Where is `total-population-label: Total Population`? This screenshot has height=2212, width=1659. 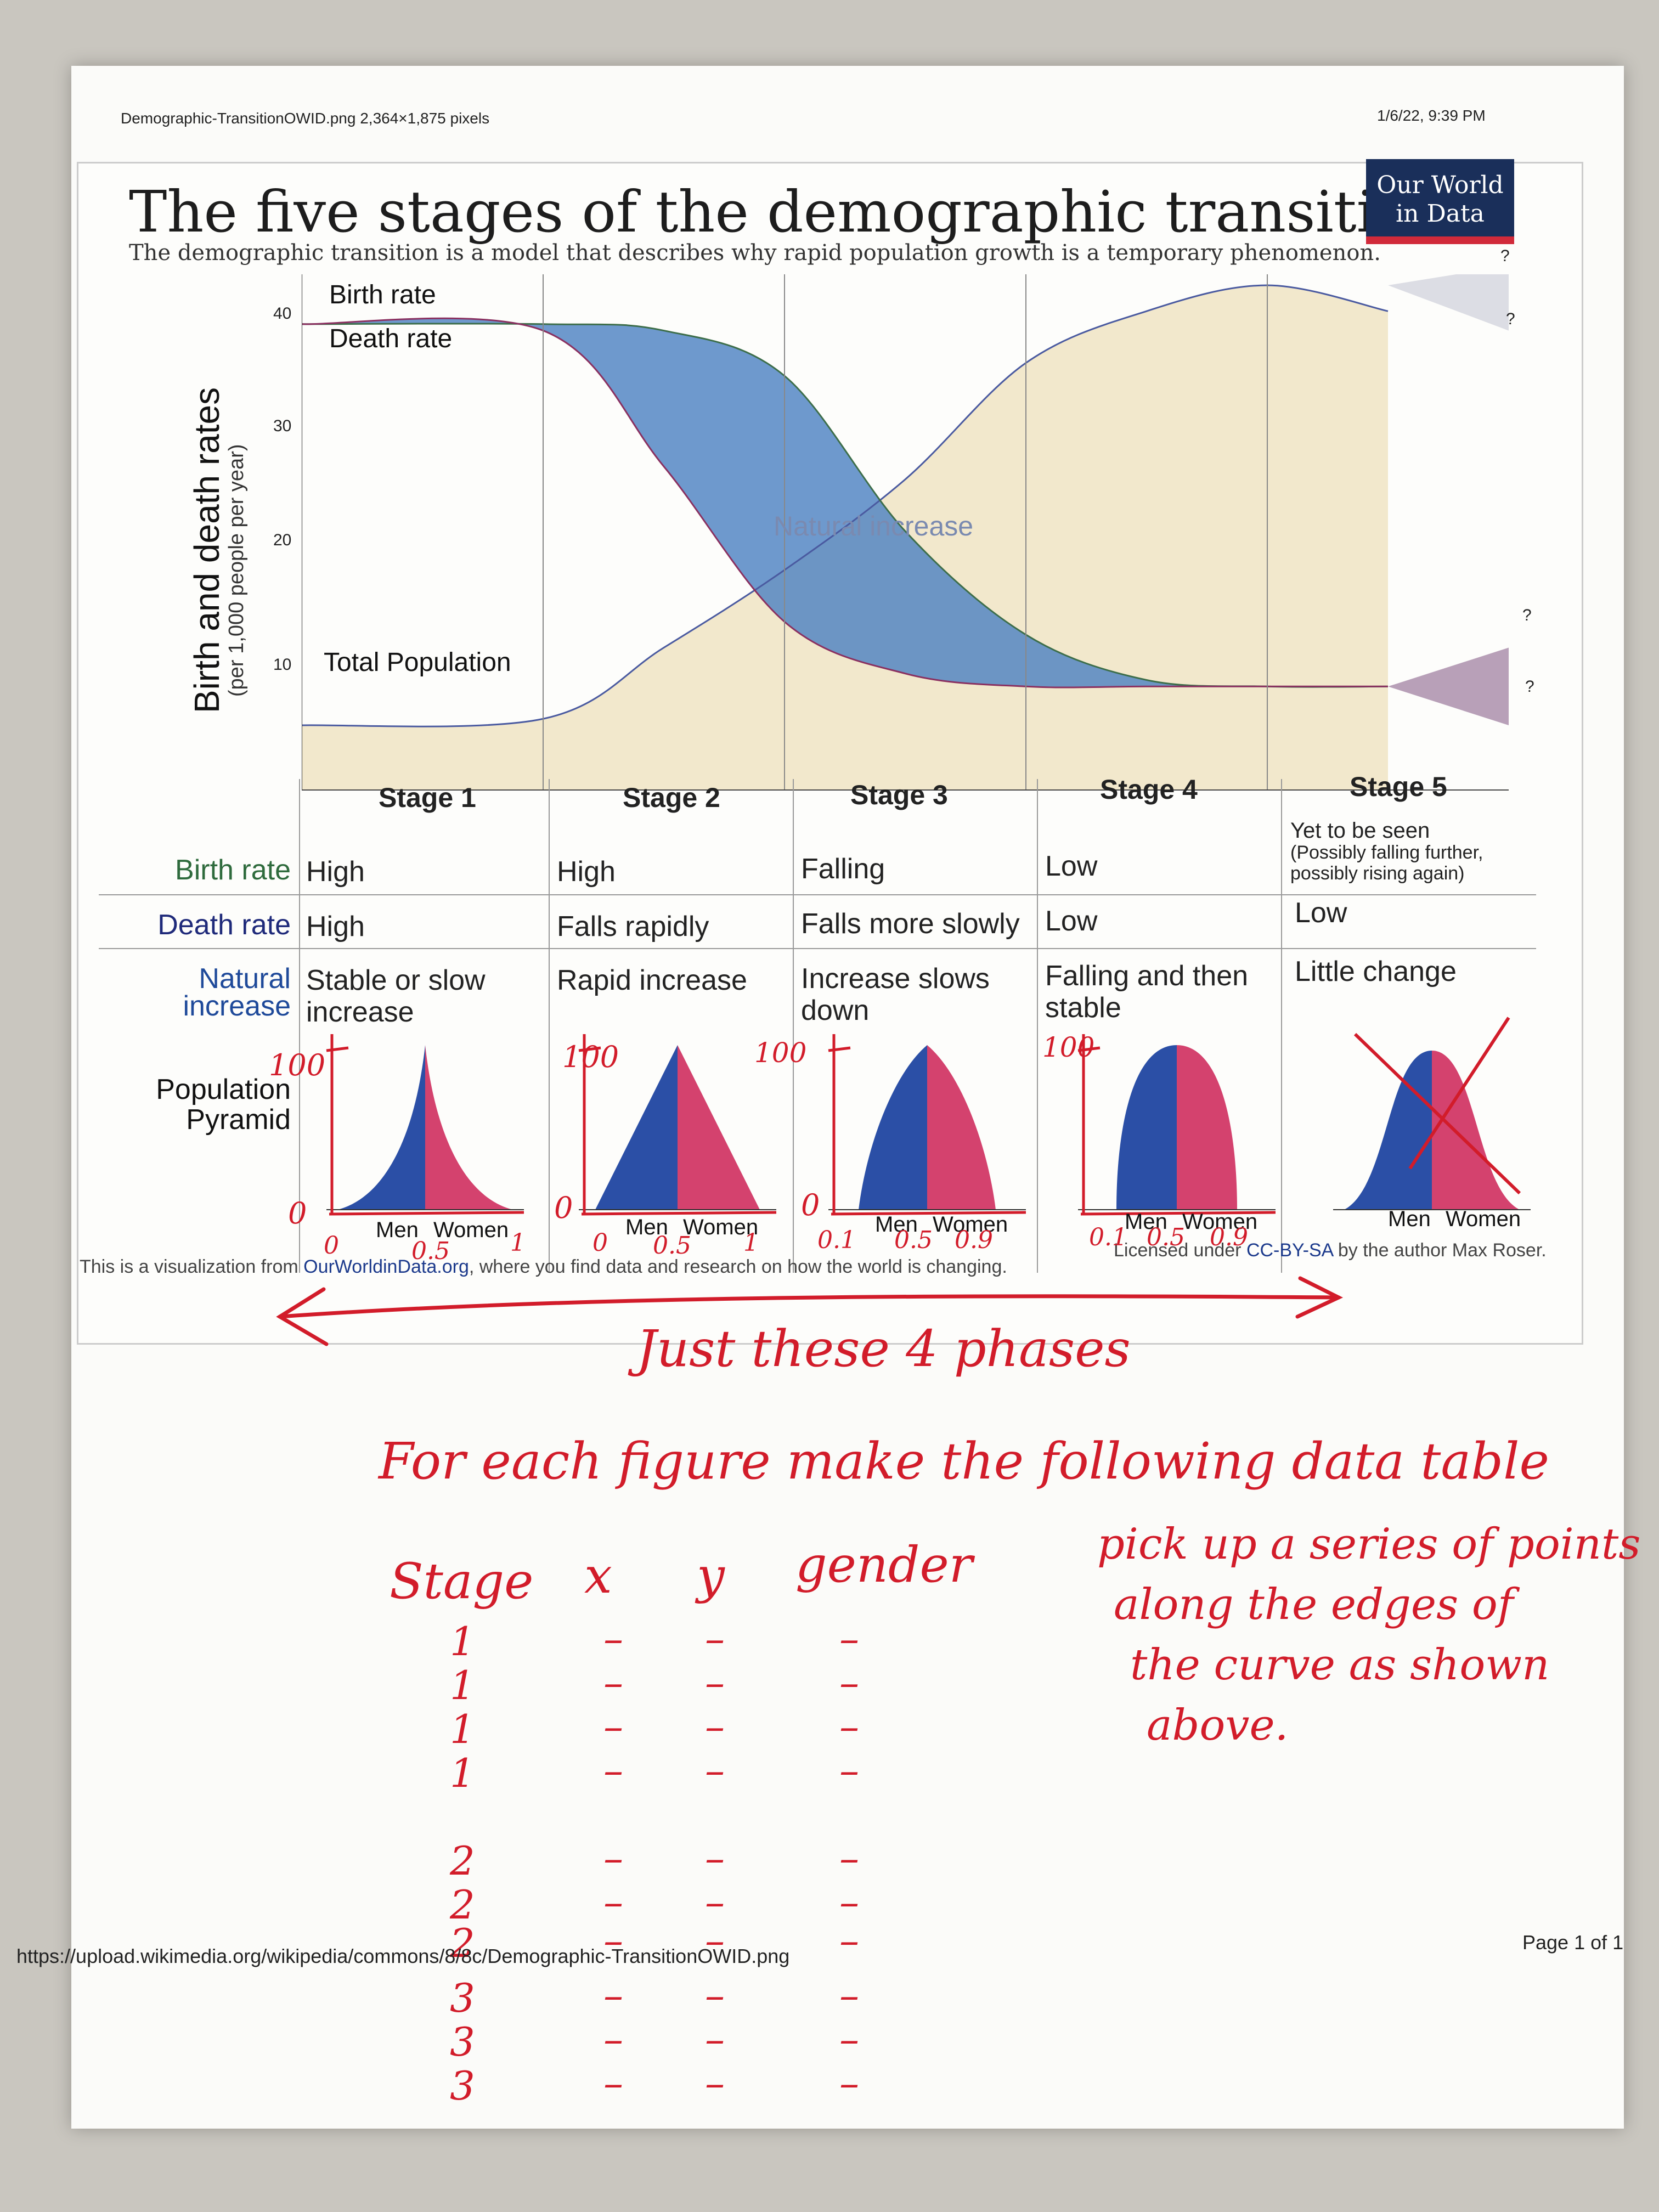
total-population-label: Total Population is located at coordinates (417, 663).